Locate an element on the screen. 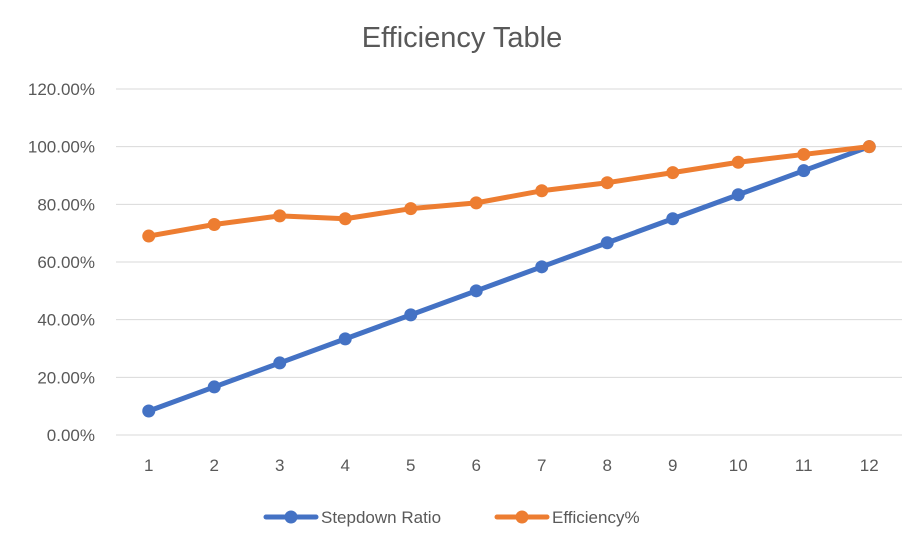 This screenshot has height=543, width=924. x-tick-label: 4 is located at coordinates (345, 465).